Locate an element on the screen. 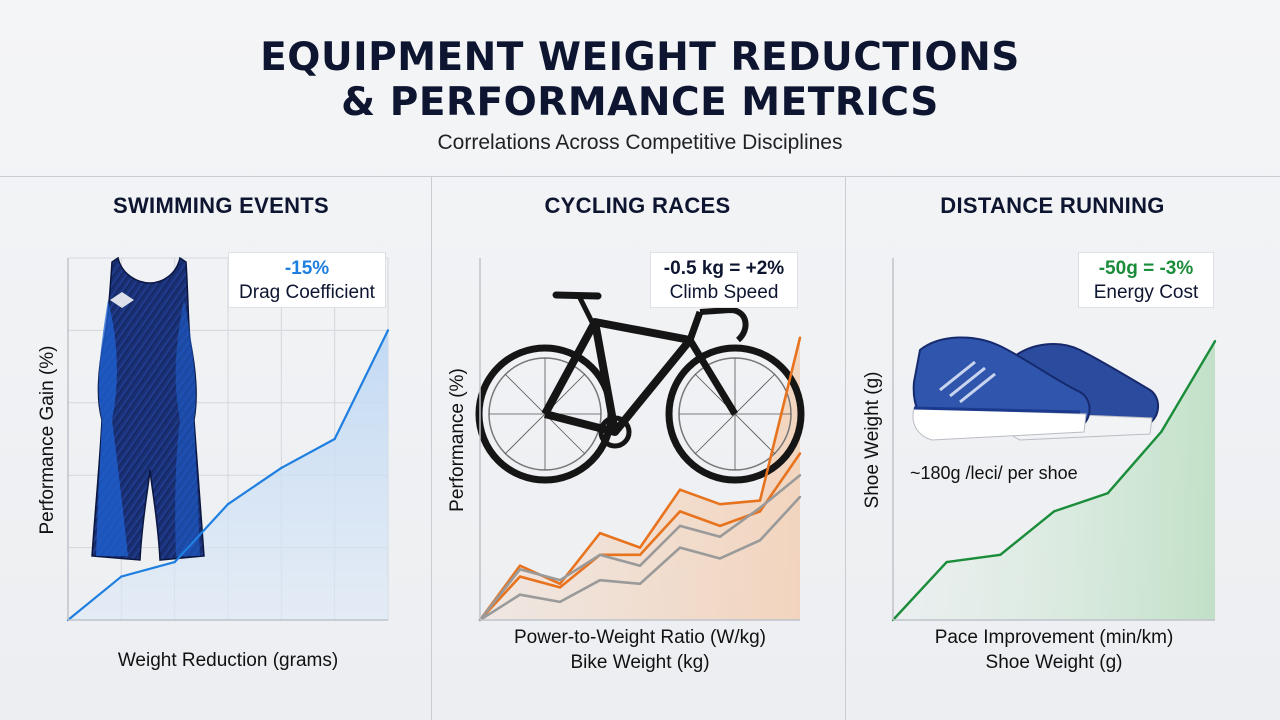 The width and height of the screenshot is (1280, 720). cycling-x-label-2: Bike Weight (kg) is located at coordinates (640, 662).